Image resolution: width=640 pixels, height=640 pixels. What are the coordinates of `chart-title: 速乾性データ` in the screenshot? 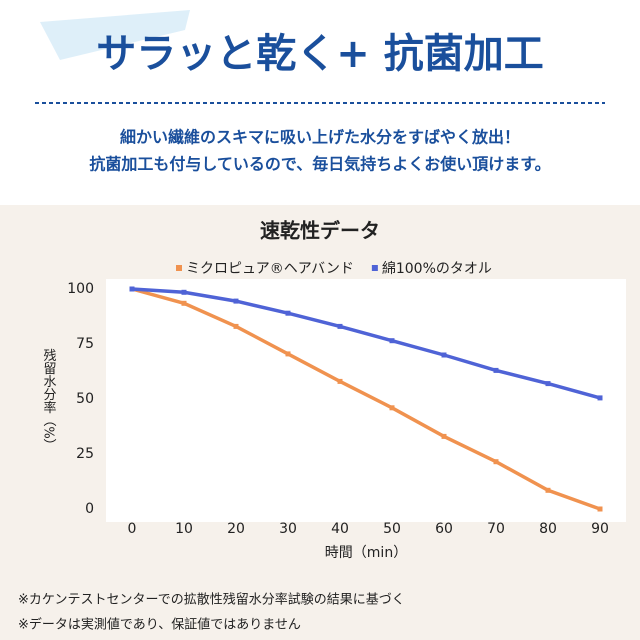 It's located at (320, 231).